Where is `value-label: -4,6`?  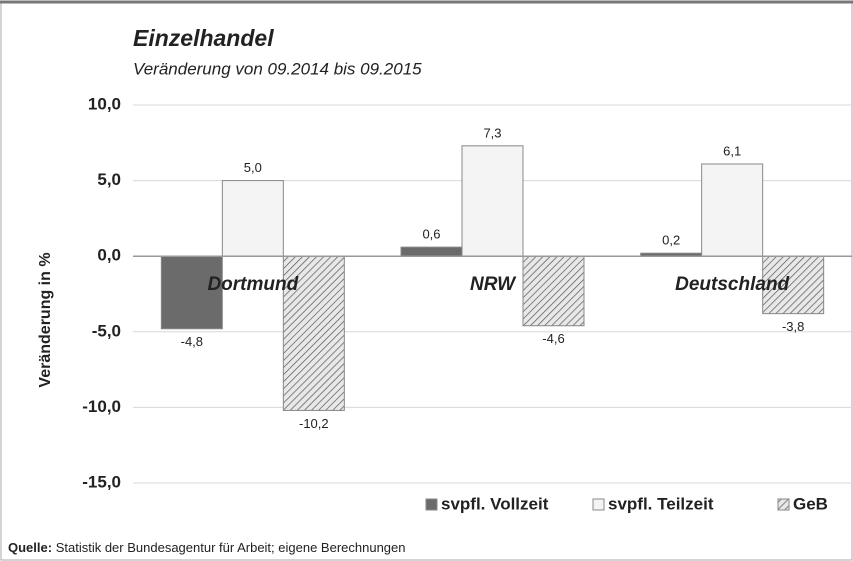
value-label: -4,6 is located at coordinates (553, 338).